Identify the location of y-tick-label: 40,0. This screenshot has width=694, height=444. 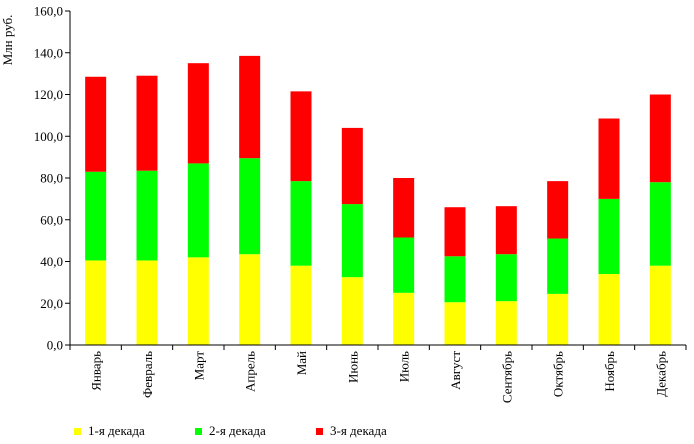
(51, 261).